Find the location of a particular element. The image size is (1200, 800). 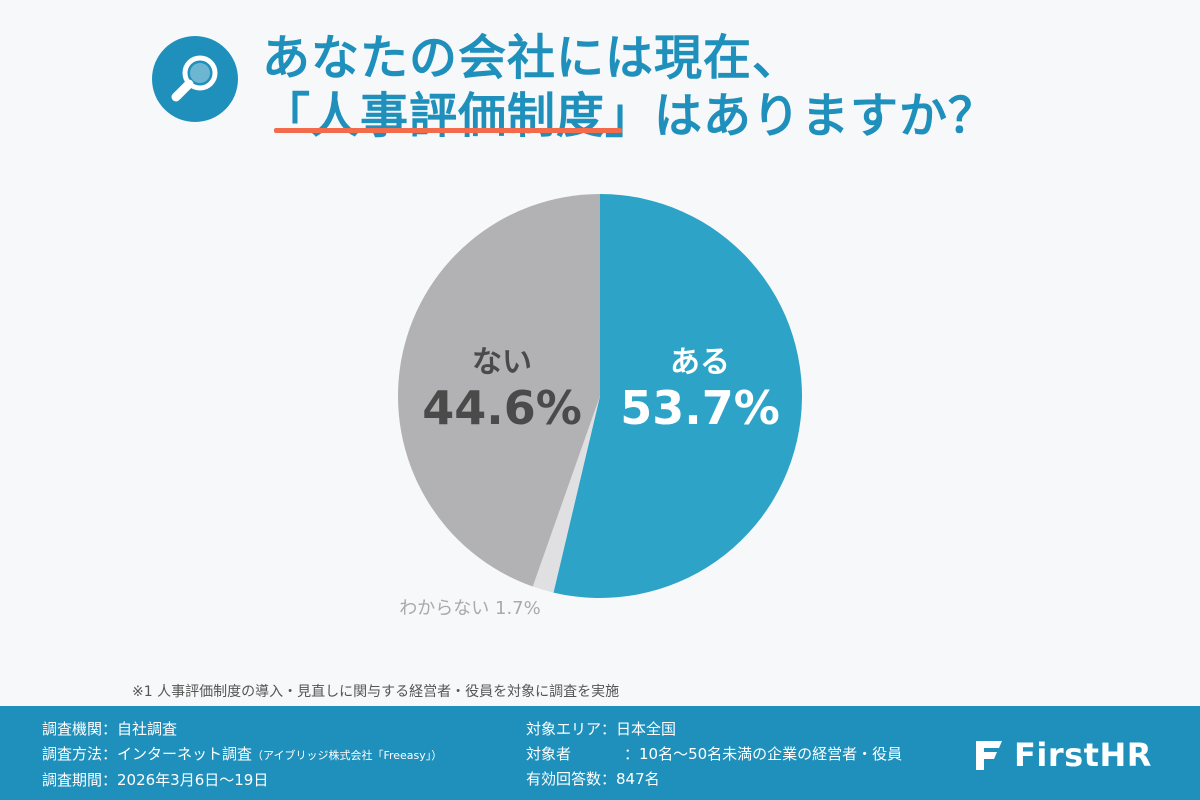

title-highlight-underline is located at coordinates (448, 130).